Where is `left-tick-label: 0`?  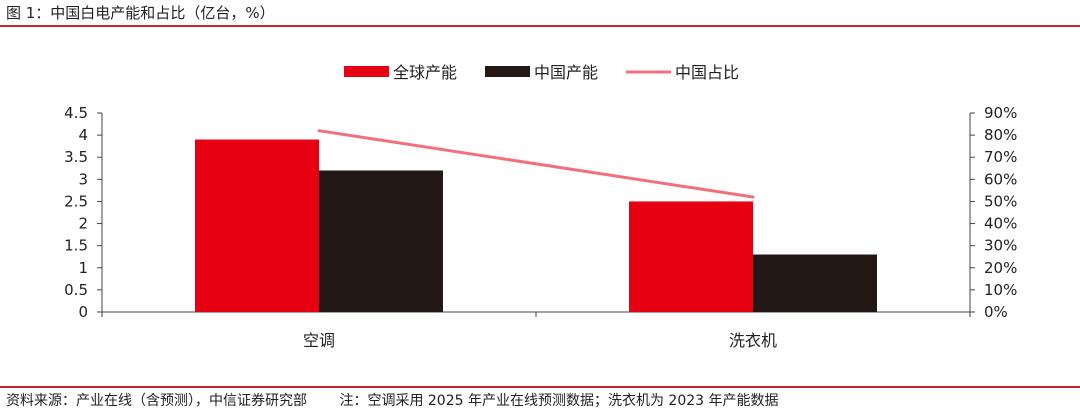
left-tick-label: 0 is located at coordinates (83, 312).